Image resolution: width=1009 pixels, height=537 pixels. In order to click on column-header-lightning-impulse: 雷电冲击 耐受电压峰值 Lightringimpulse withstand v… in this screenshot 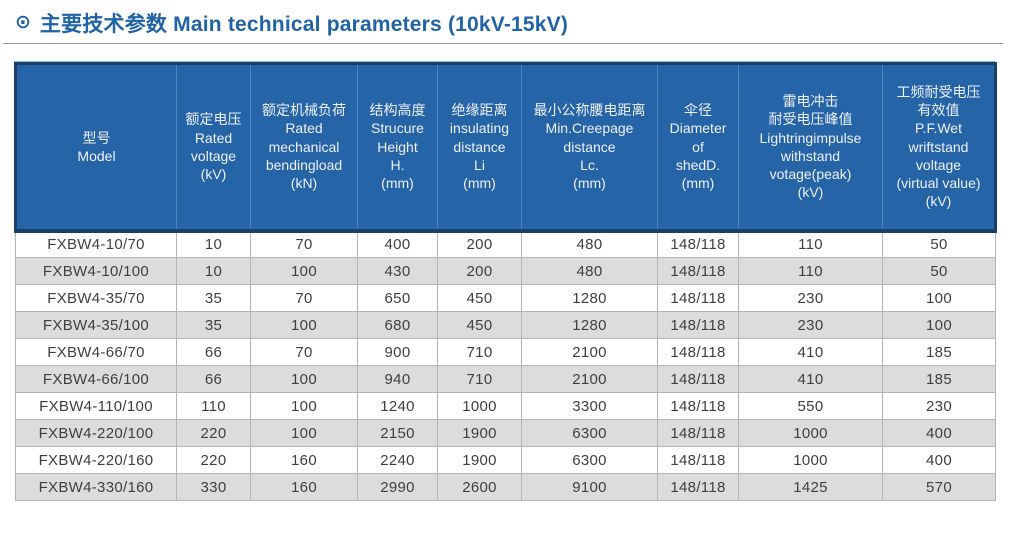, I will do `click(810, 147)`.